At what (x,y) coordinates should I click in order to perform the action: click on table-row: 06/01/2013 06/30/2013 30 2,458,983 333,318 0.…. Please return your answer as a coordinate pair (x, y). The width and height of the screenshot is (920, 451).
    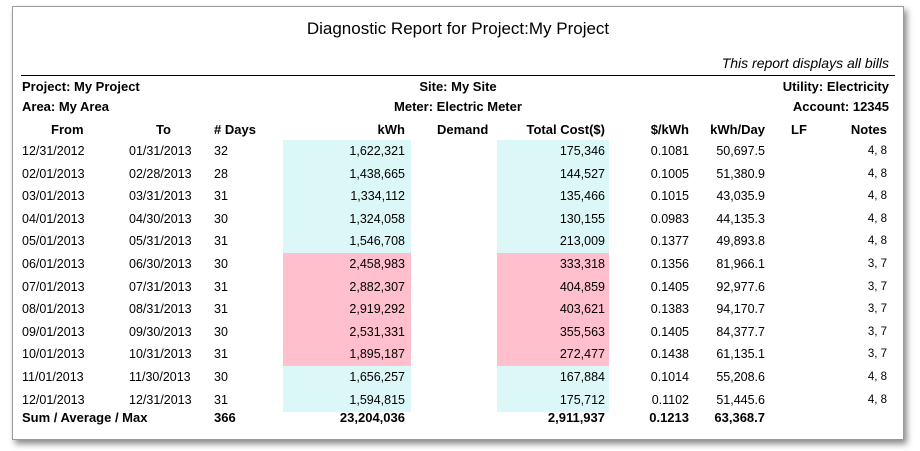
    Looking at the image, I should click on (458, 264).